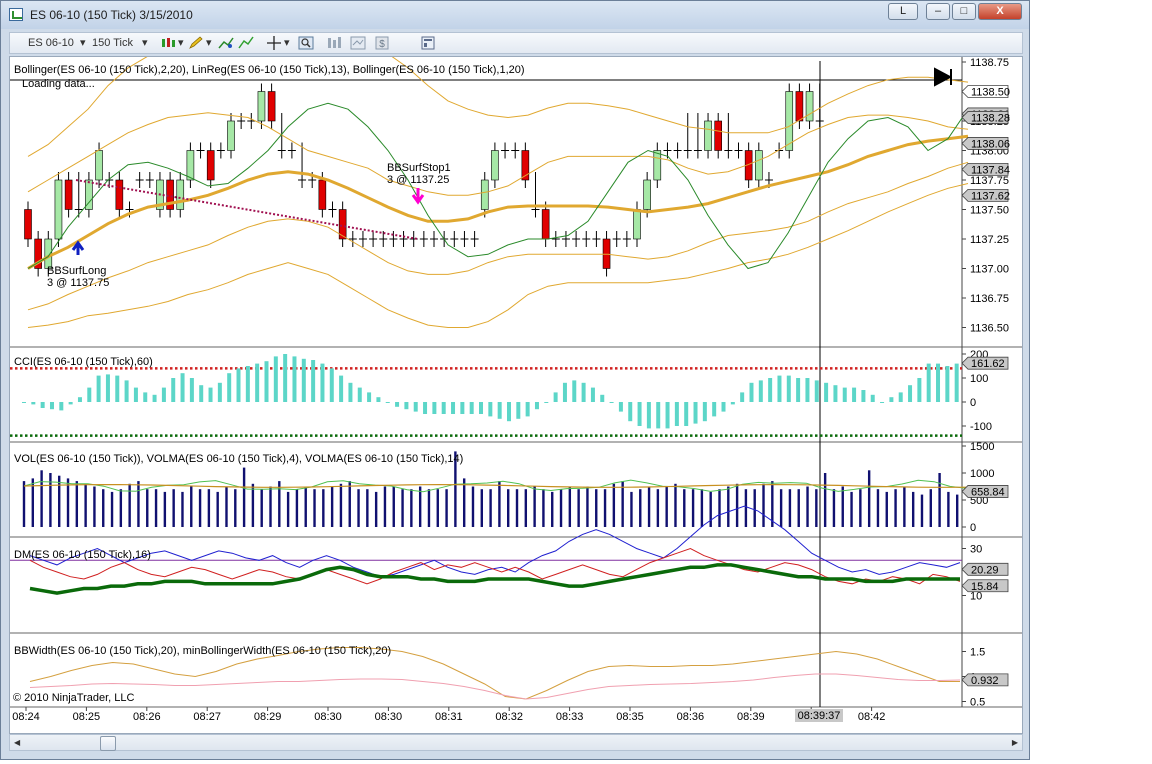 This screenshot has width=1152, height=764. Describe the element at coordinates (274, 43) in the screenshot. I see `crosshair-icon` at that location.